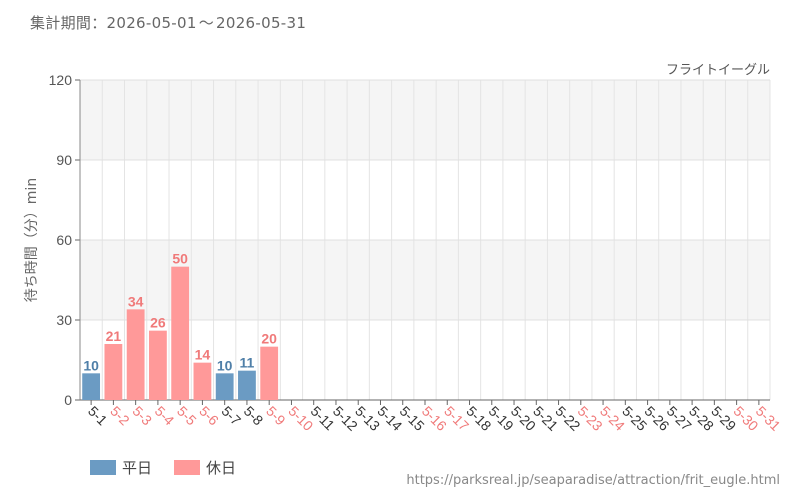 The width and height of the screenshot is (800, 500). What do you see at coordinates (323, 418) in the screenshot?
I see `x-tick-label: 5-11` at bounding box center [323, 418].